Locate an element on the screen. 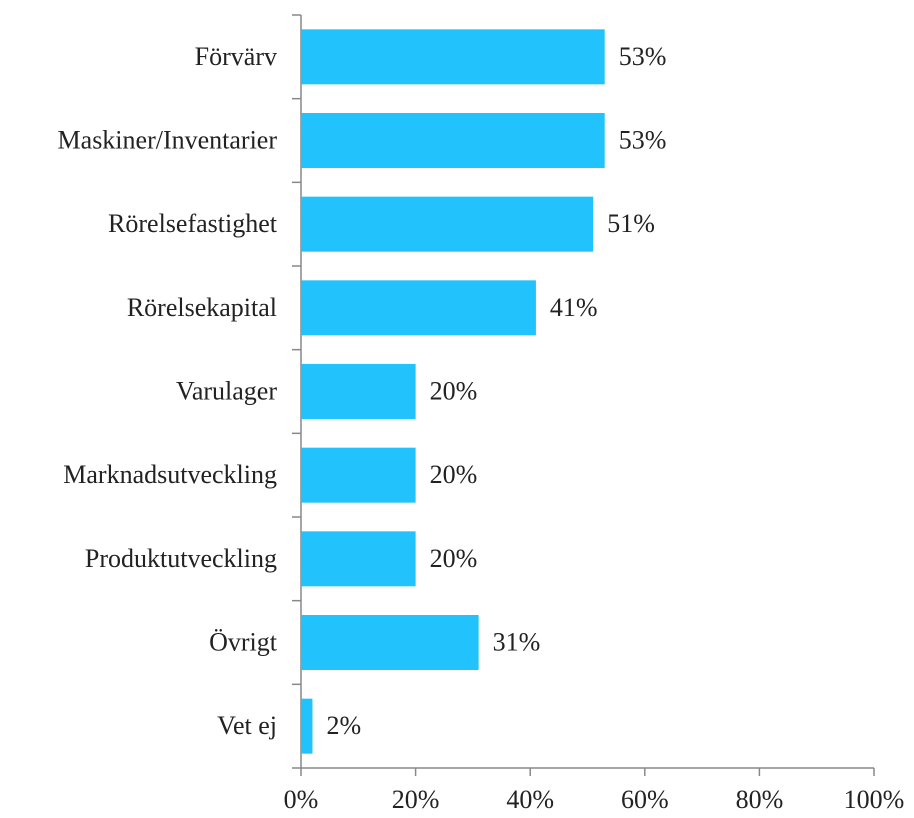  x-tick-label: 20% is located at coordinates (416, 799).